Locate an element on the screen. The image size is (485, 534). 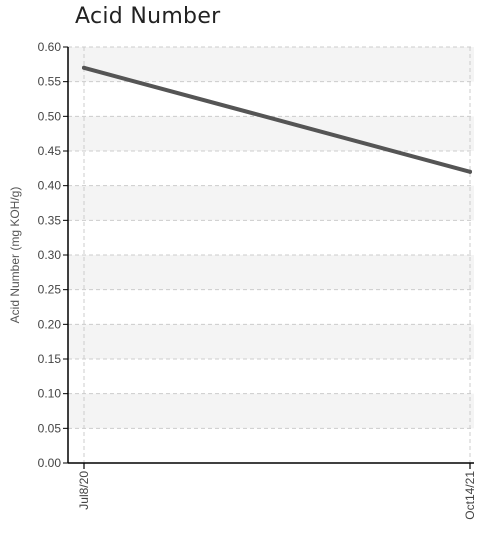
chart-title: Acid Number is located at coordinates (148, 16).